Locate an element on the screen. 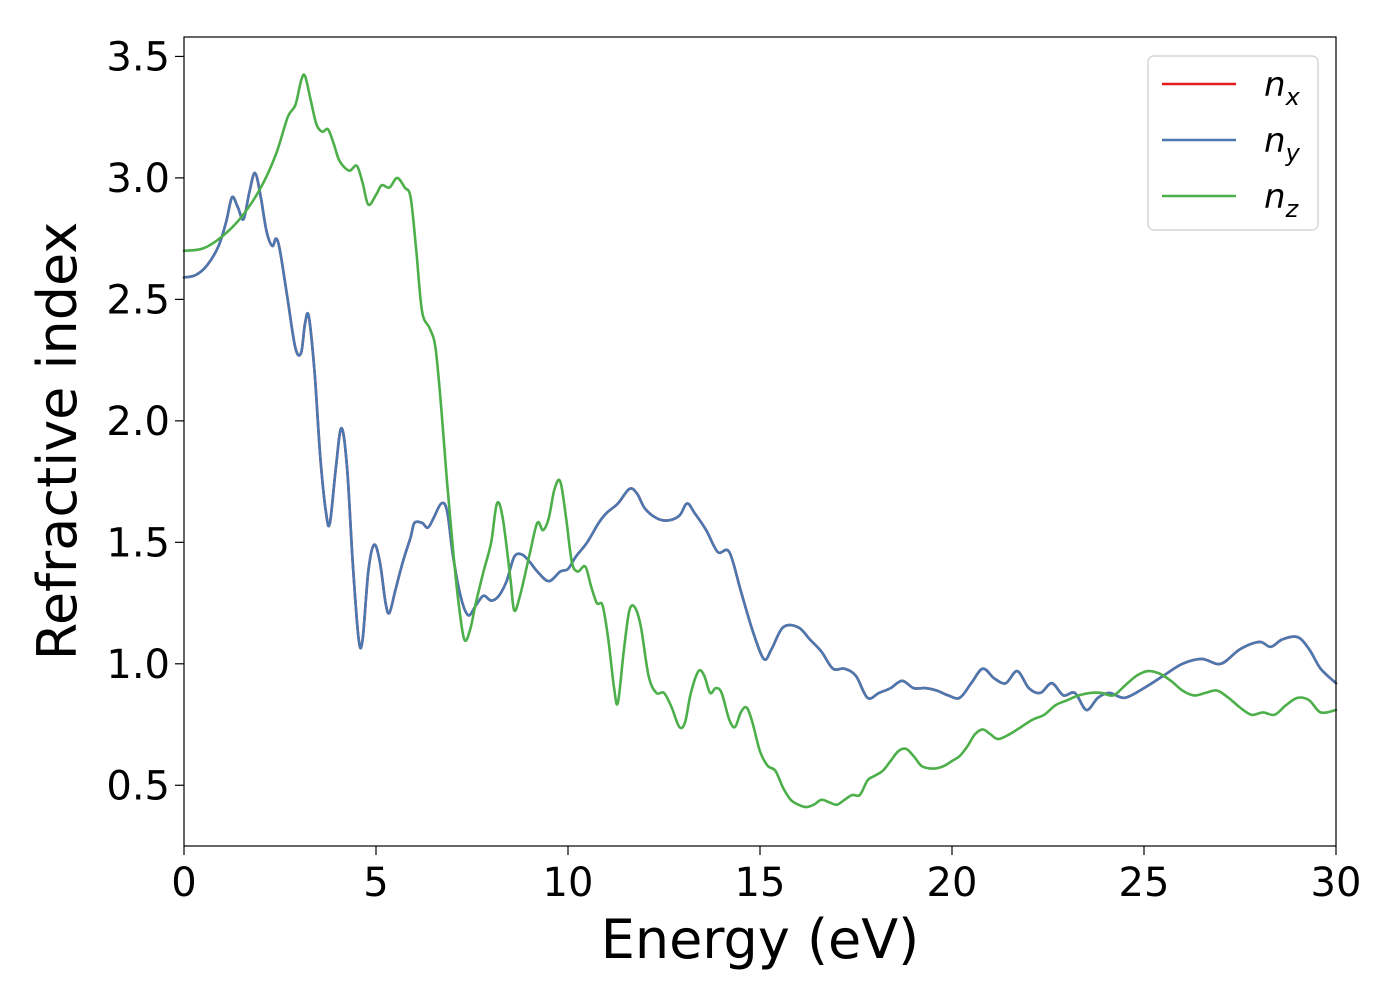 The height and width of the screenshot is (1000, 1400). legend-label-y: ny is located at coordinates (1282, 144).